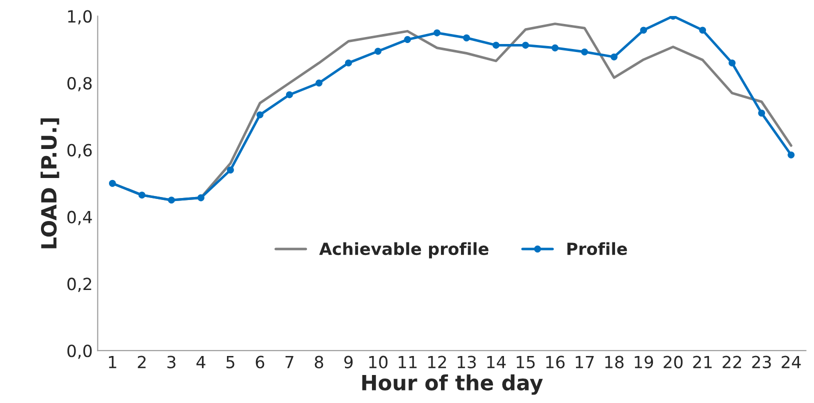 This screenshot has height=403, width=814. I want to click on x-tick-label: 17, so click(585, 362).